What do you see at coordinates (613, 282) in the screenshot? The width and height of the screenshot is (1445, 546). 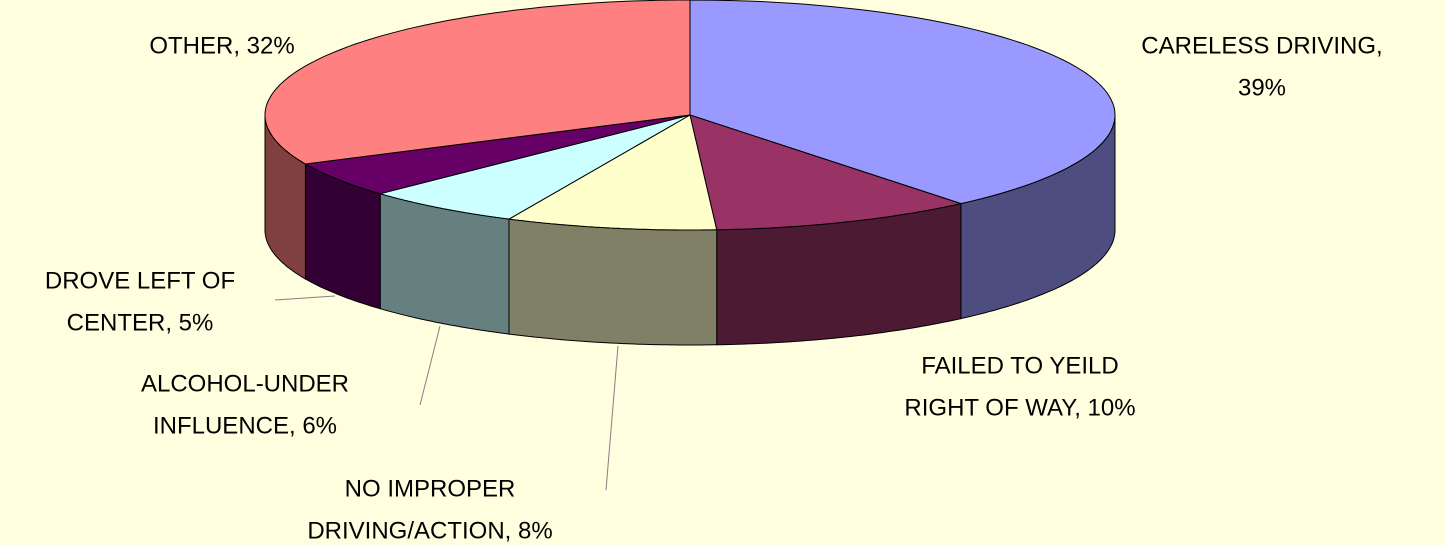 I see `pie-side` at bounding box center [613, 282].